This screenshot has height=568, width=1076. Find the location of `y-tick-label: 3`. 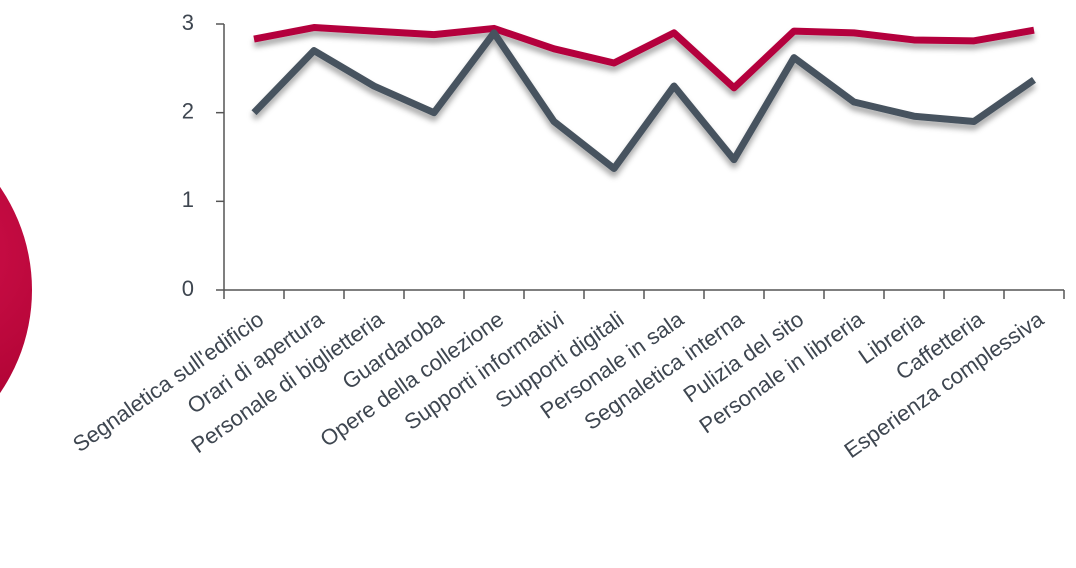

y-tick-label: 3 is located at coordinates (188, 22).